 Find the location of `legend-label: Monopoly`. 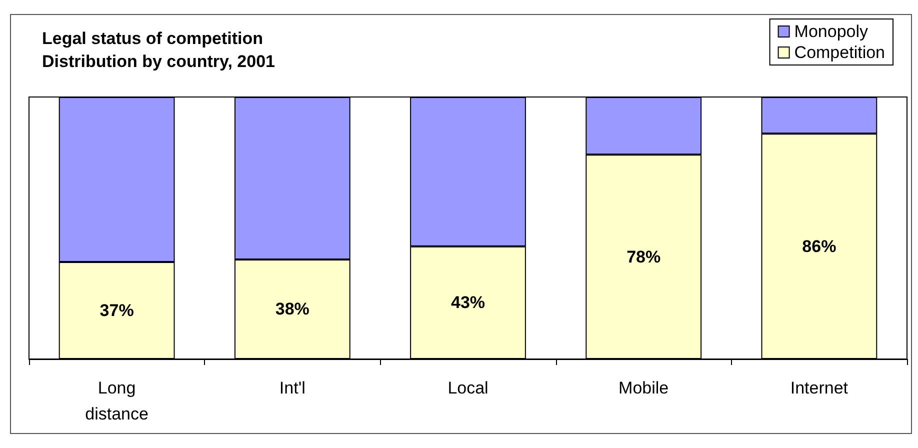

legend-label: Monopoly is located at coordinates (831, 31).